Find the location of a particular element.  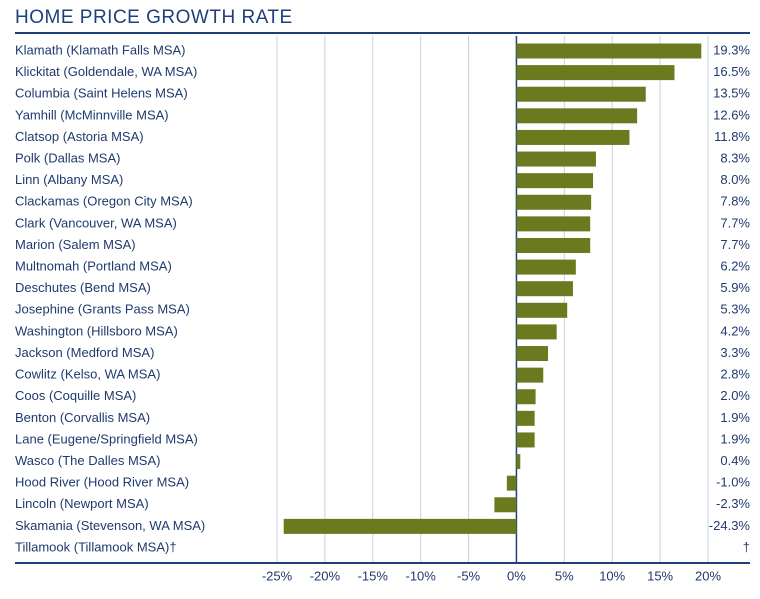

value-label: 3.3% is located at coordinates (735, 352).